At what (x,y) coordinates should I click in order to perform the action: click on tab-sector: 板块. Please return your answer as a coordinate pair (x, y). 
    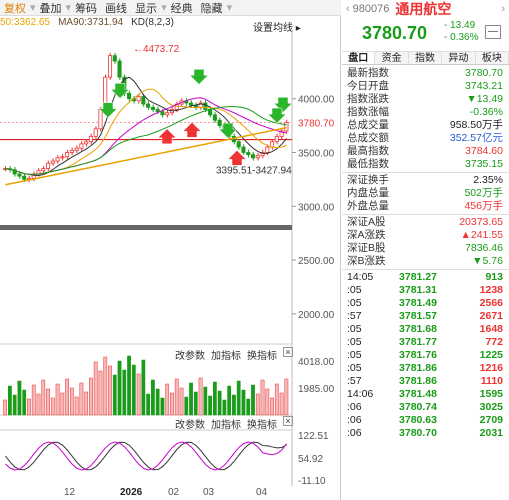
    Looking at the image, I should click on (492, 58).